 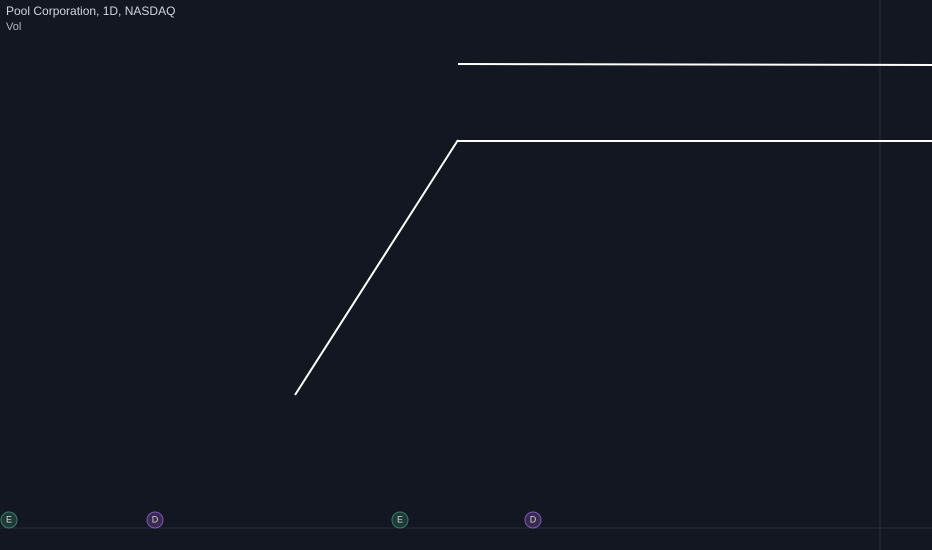 What do you see at coordinates (271, 520) in the screenshot?
I see `event-markers: E D E D` at bounding box center [271, 520].